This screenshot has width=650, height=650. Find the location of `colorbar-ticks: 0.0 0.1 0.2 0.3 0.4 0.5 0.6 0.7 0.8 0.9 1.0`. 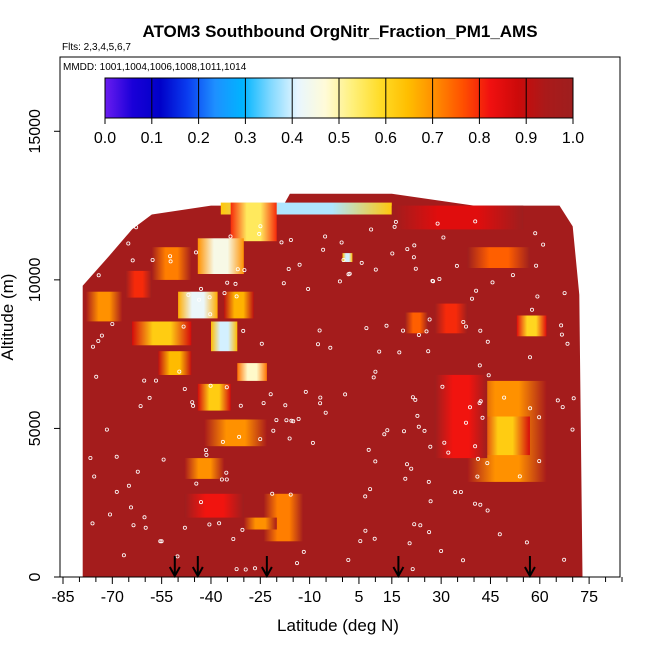

colorbar-ticks: 0.0 0.1 0.2 0.3 0.4 0.5 0.6 0.7 0.8 0.9 1.0 is located at coordinates (339, 112).